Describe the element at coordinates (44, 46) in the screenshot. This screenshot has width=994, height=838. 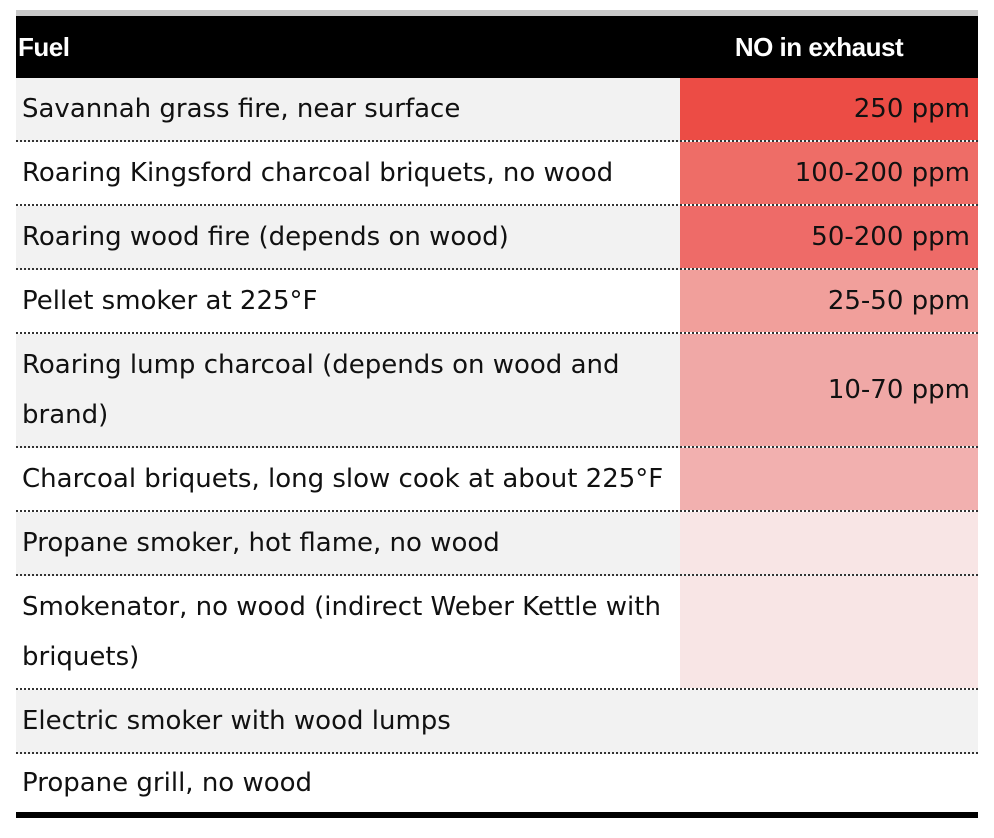
I see `column-header-fuel: Fuel` at that location.